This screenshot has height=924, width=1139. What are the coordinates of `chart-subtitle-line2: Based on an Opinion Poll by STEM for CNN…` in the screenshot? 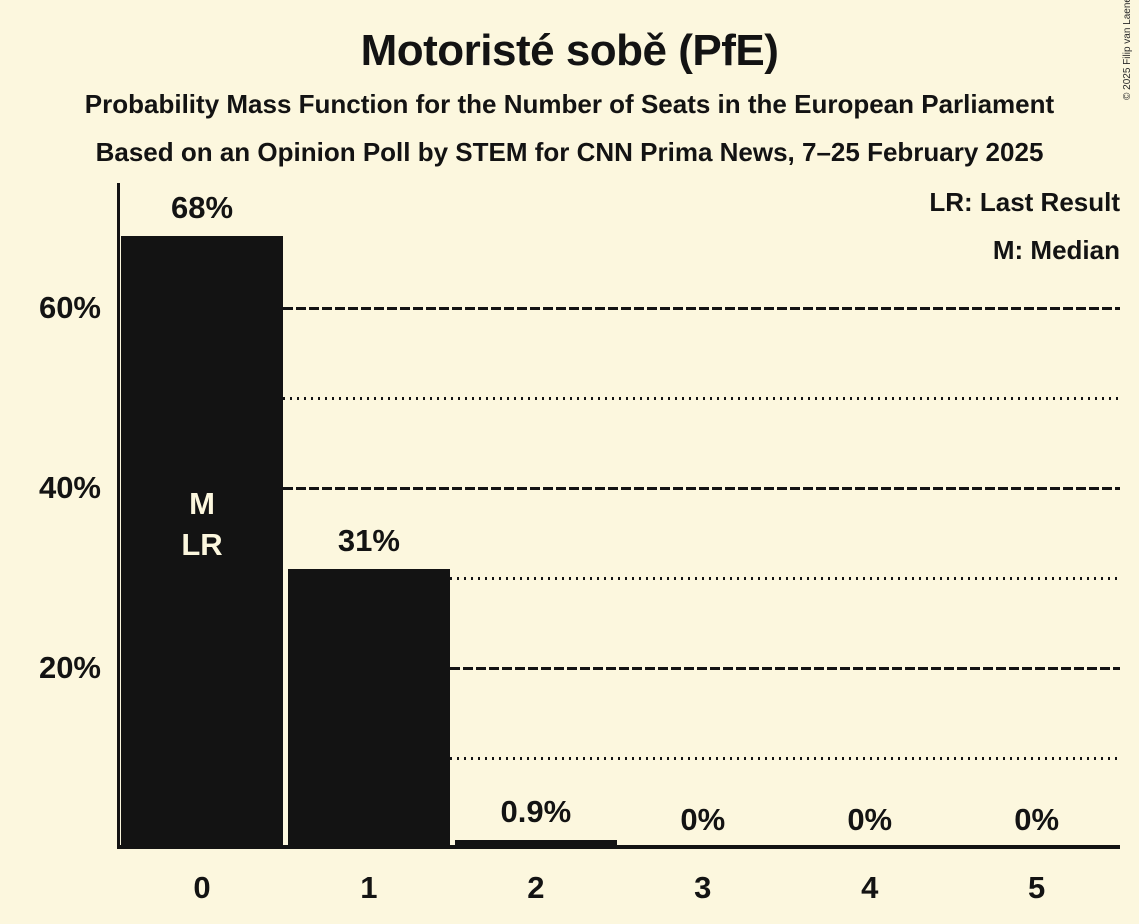 It's located at (569, 152).